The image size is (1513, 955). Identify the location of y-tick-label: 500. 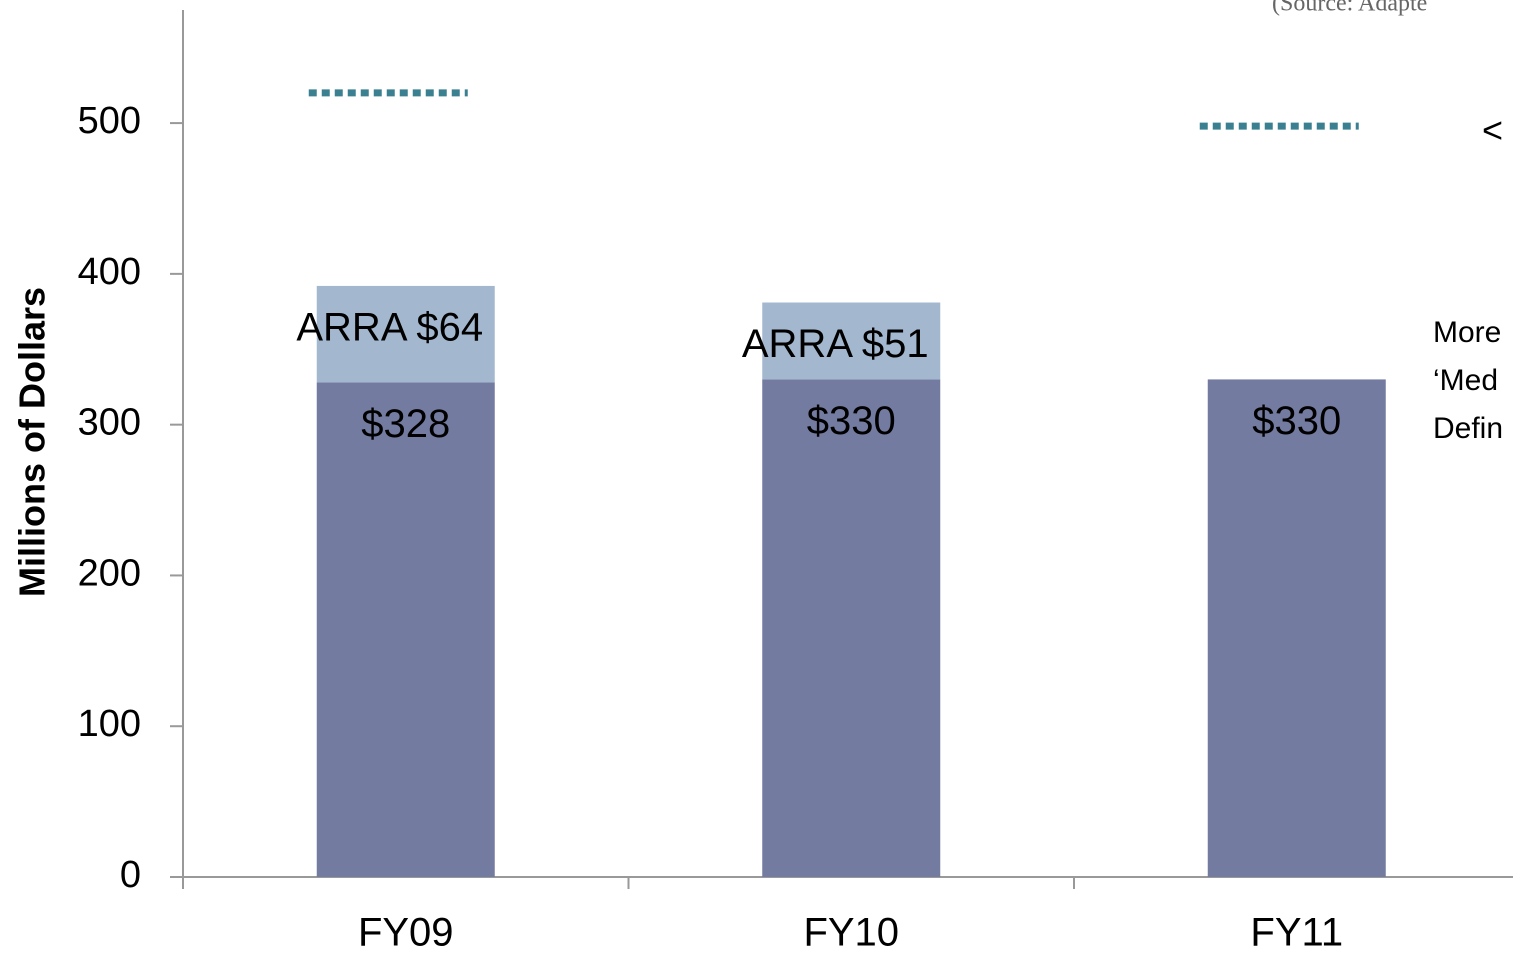
(109, 121).